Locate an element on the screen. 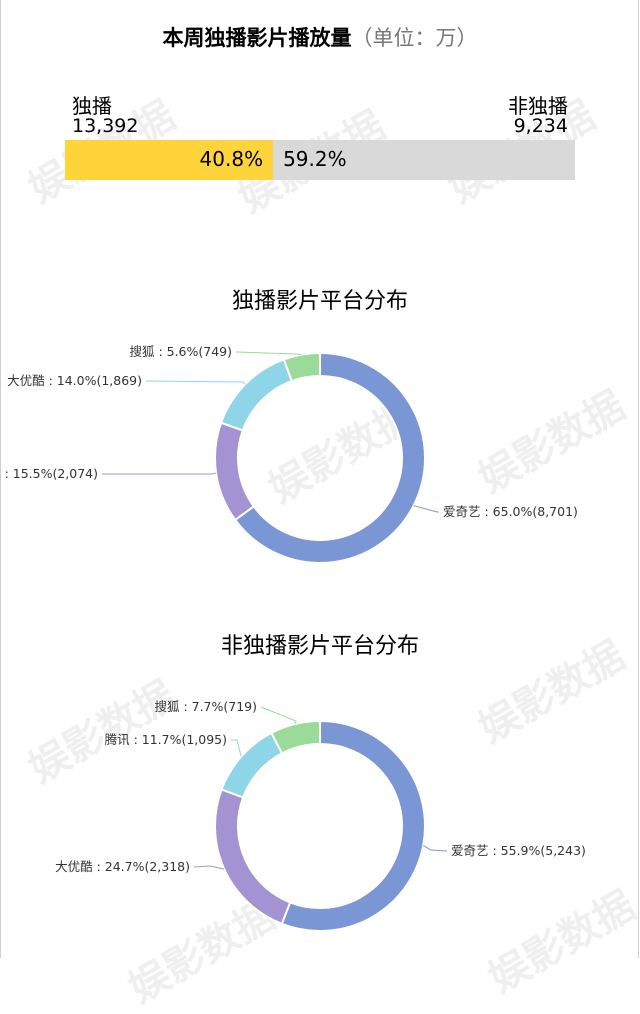 The image size is (640, 1014). non-exclusive-label: 非独播 is located at coordinates (538, 106).